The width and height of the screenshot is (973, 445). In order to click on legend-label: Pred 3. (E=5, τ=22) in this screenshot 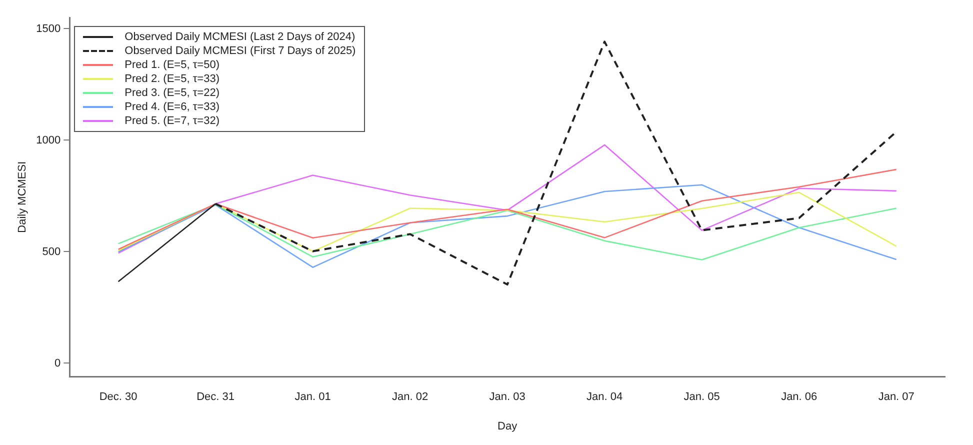, I will do `click(172, 93)`.